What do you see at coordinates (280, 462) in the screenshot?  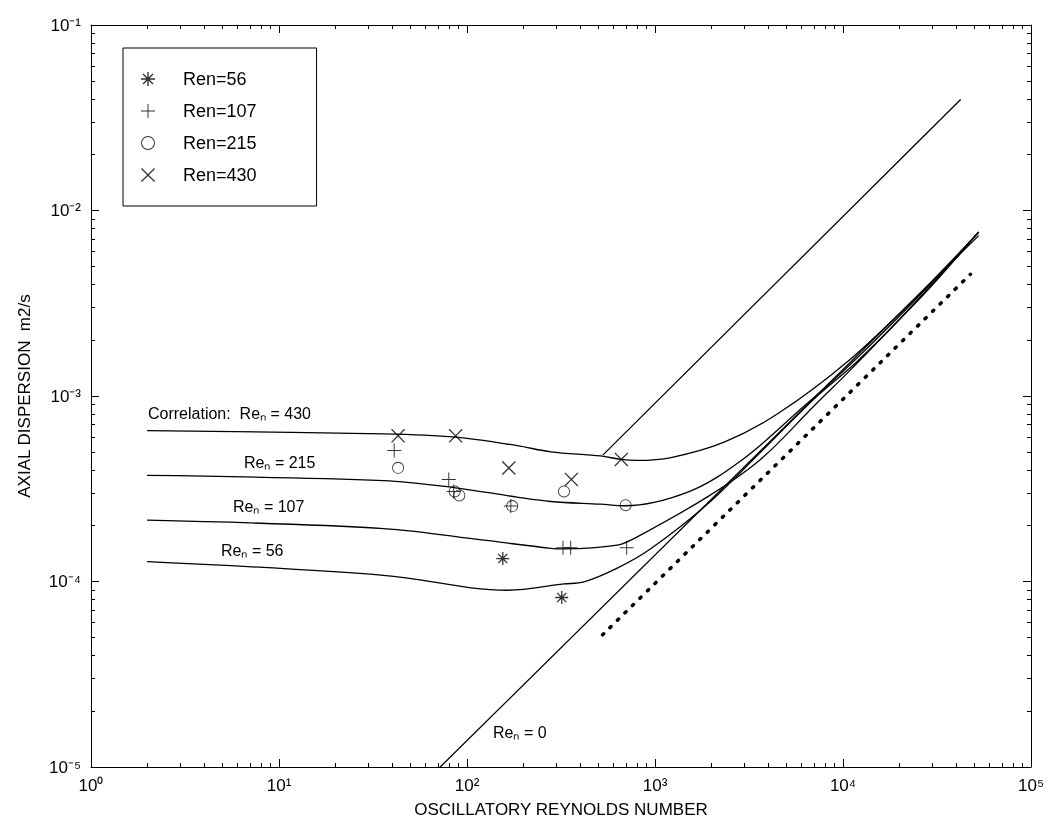 I see `annotation: Reₙ = 215` at bounding box center [280, 462].